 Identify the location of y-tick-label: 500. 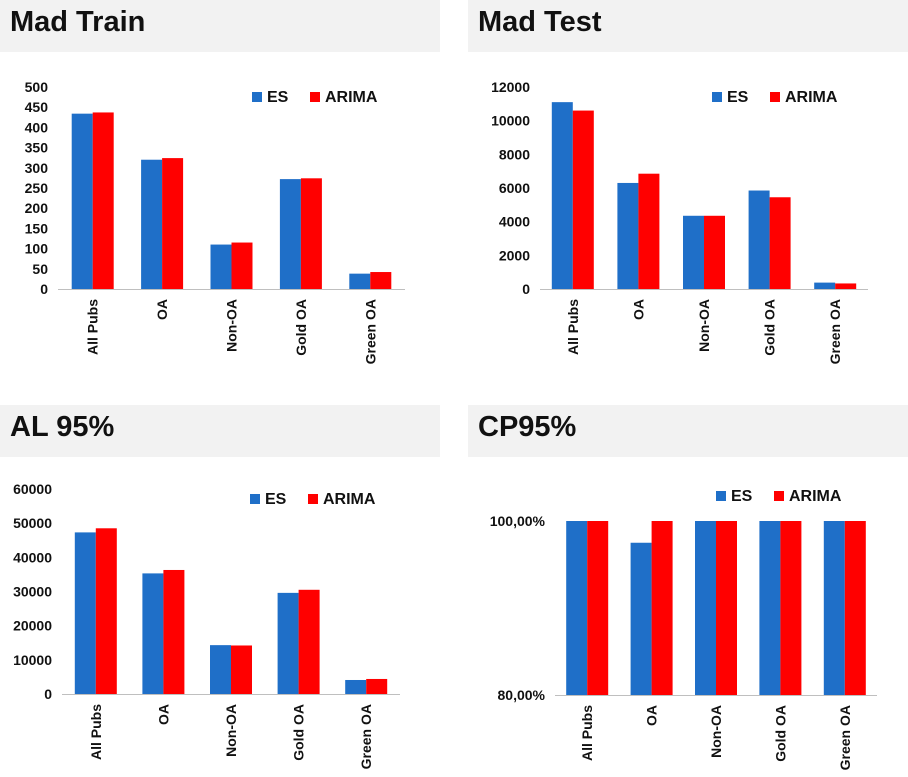
(37, 87).